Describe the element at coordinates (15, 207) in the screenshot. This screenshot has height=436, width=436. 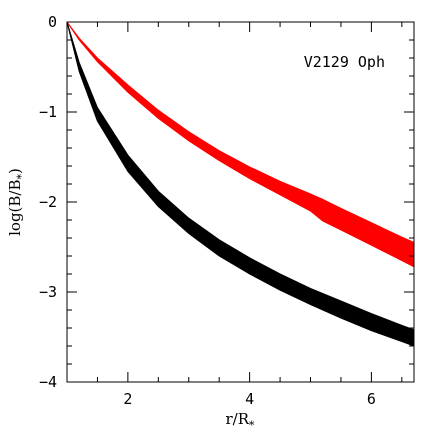
I see `y-axis-label-main: log(B/B` at that location.